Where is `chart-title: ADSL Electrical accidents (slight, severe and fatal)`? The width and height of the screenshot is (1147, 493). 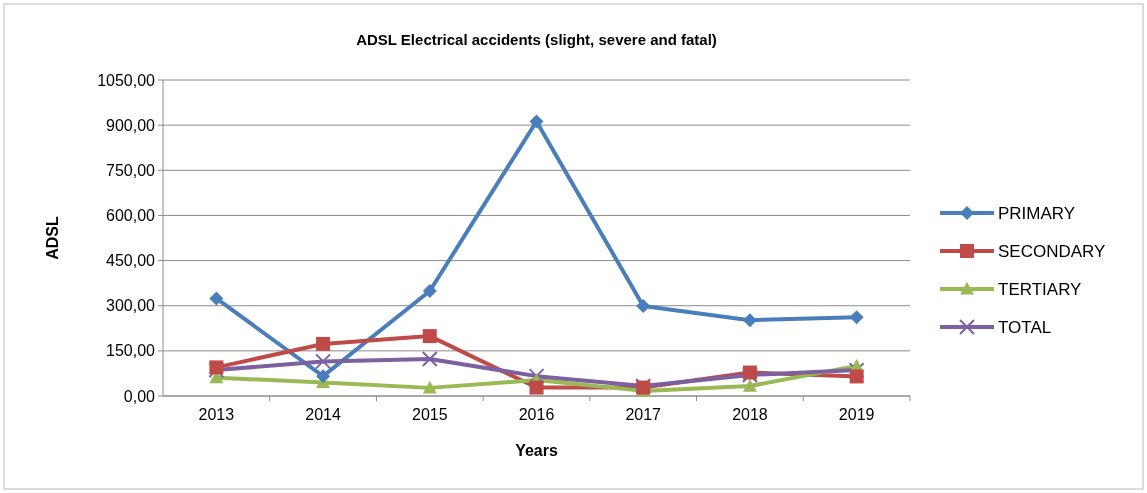
chart-title: ADSL Electrical accidents (slight, severe and fatal) is located at coordinates (536, 39).